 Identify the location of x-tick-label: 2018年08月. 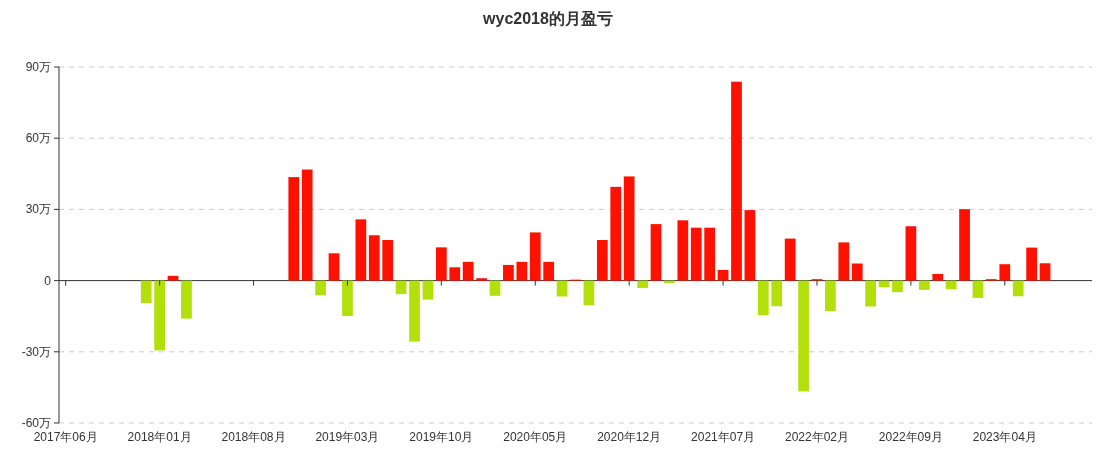
(253, 437).